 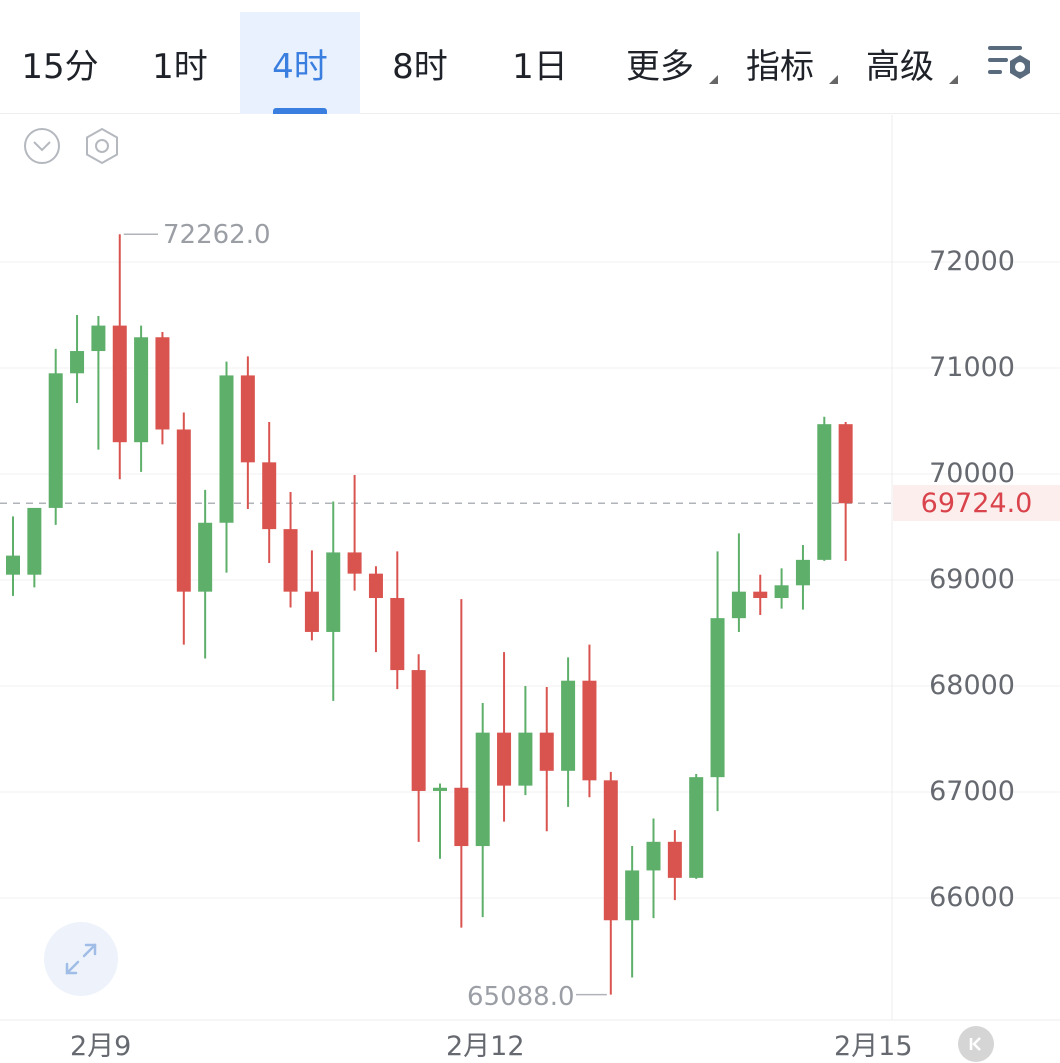 I want to click on fullscreen-button, so click(x=81, y=959).